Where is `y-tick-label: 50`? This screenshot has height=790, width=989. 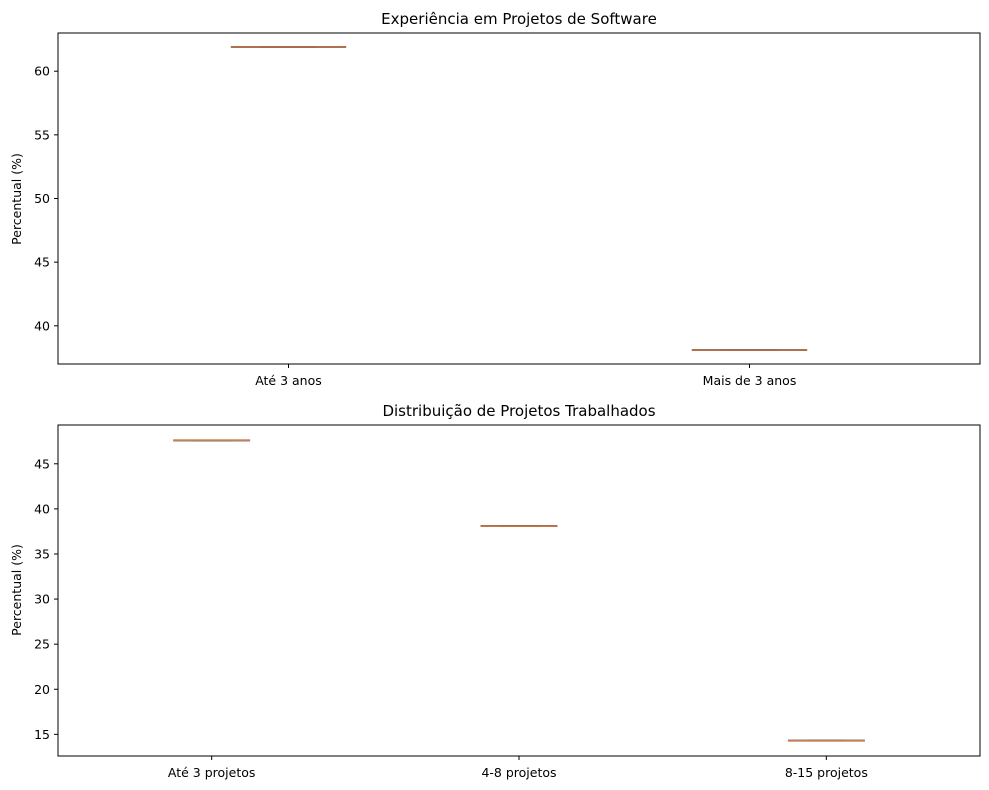
y-tick-label: 50 is located at coordinates (42, 198).